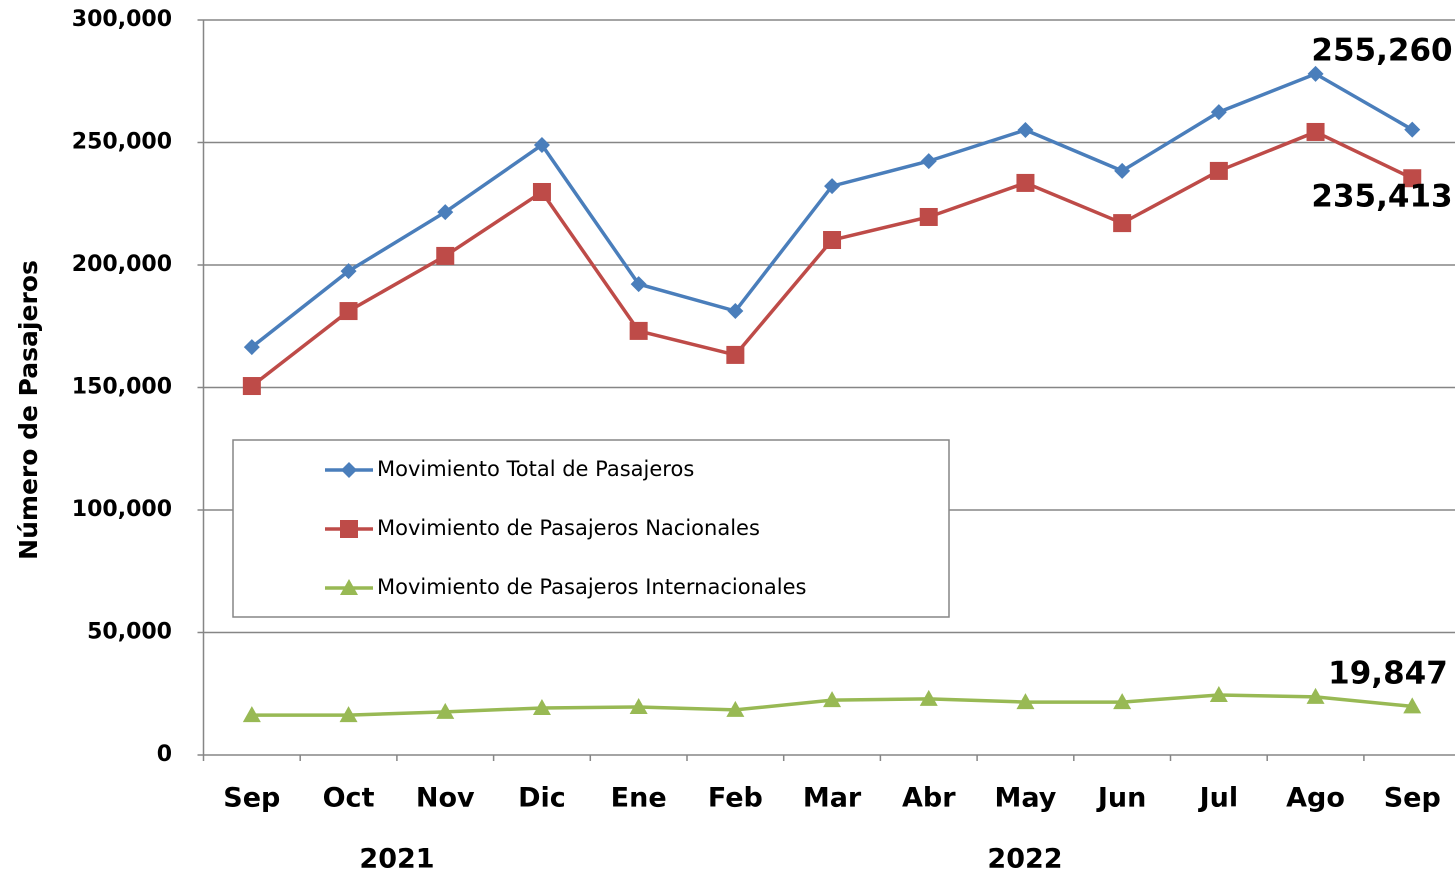 The height and width of the screenshot is (876, 1455). I want to click on y-axis-label: Número de Pasajeros, so click(28, 410).